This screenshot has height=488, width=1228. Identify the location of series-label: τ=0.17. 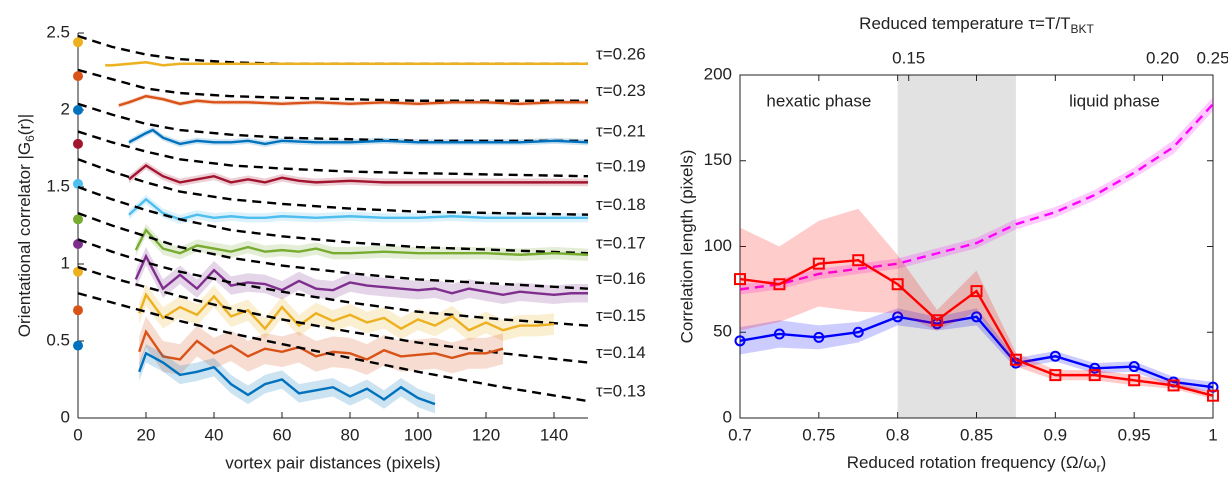
(621, 243).